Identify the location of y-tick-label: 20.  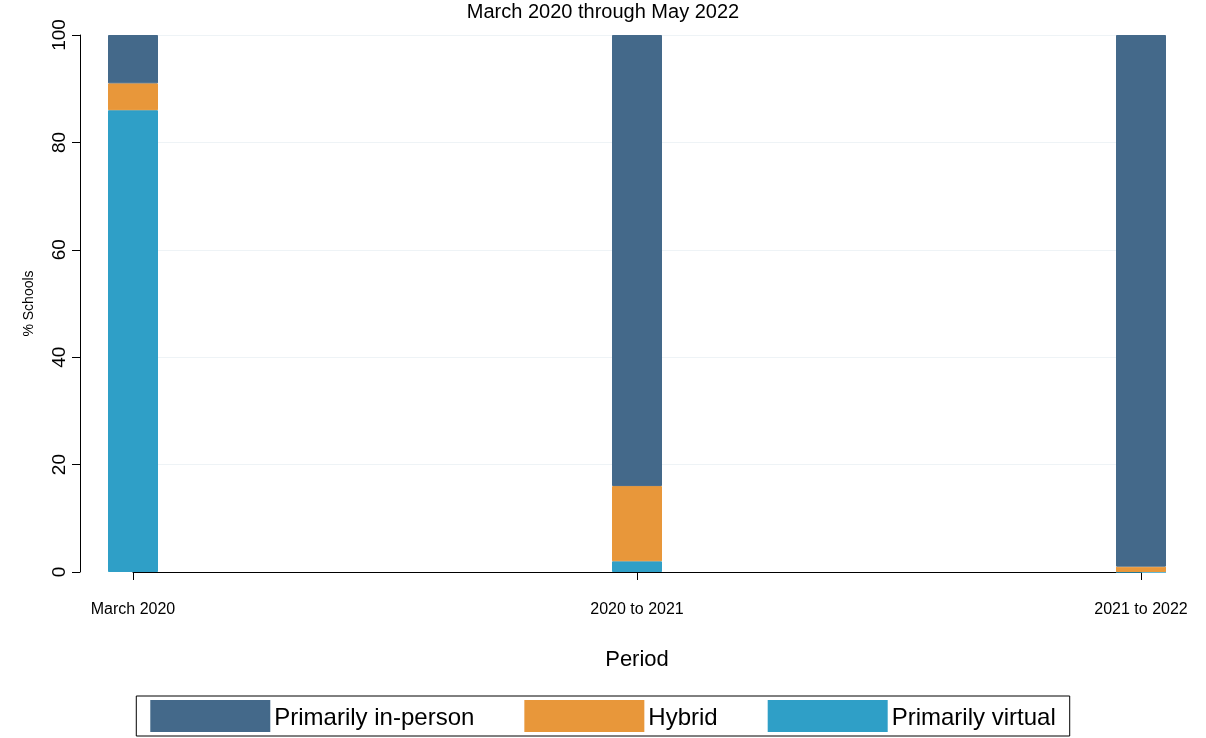
(58, 465).